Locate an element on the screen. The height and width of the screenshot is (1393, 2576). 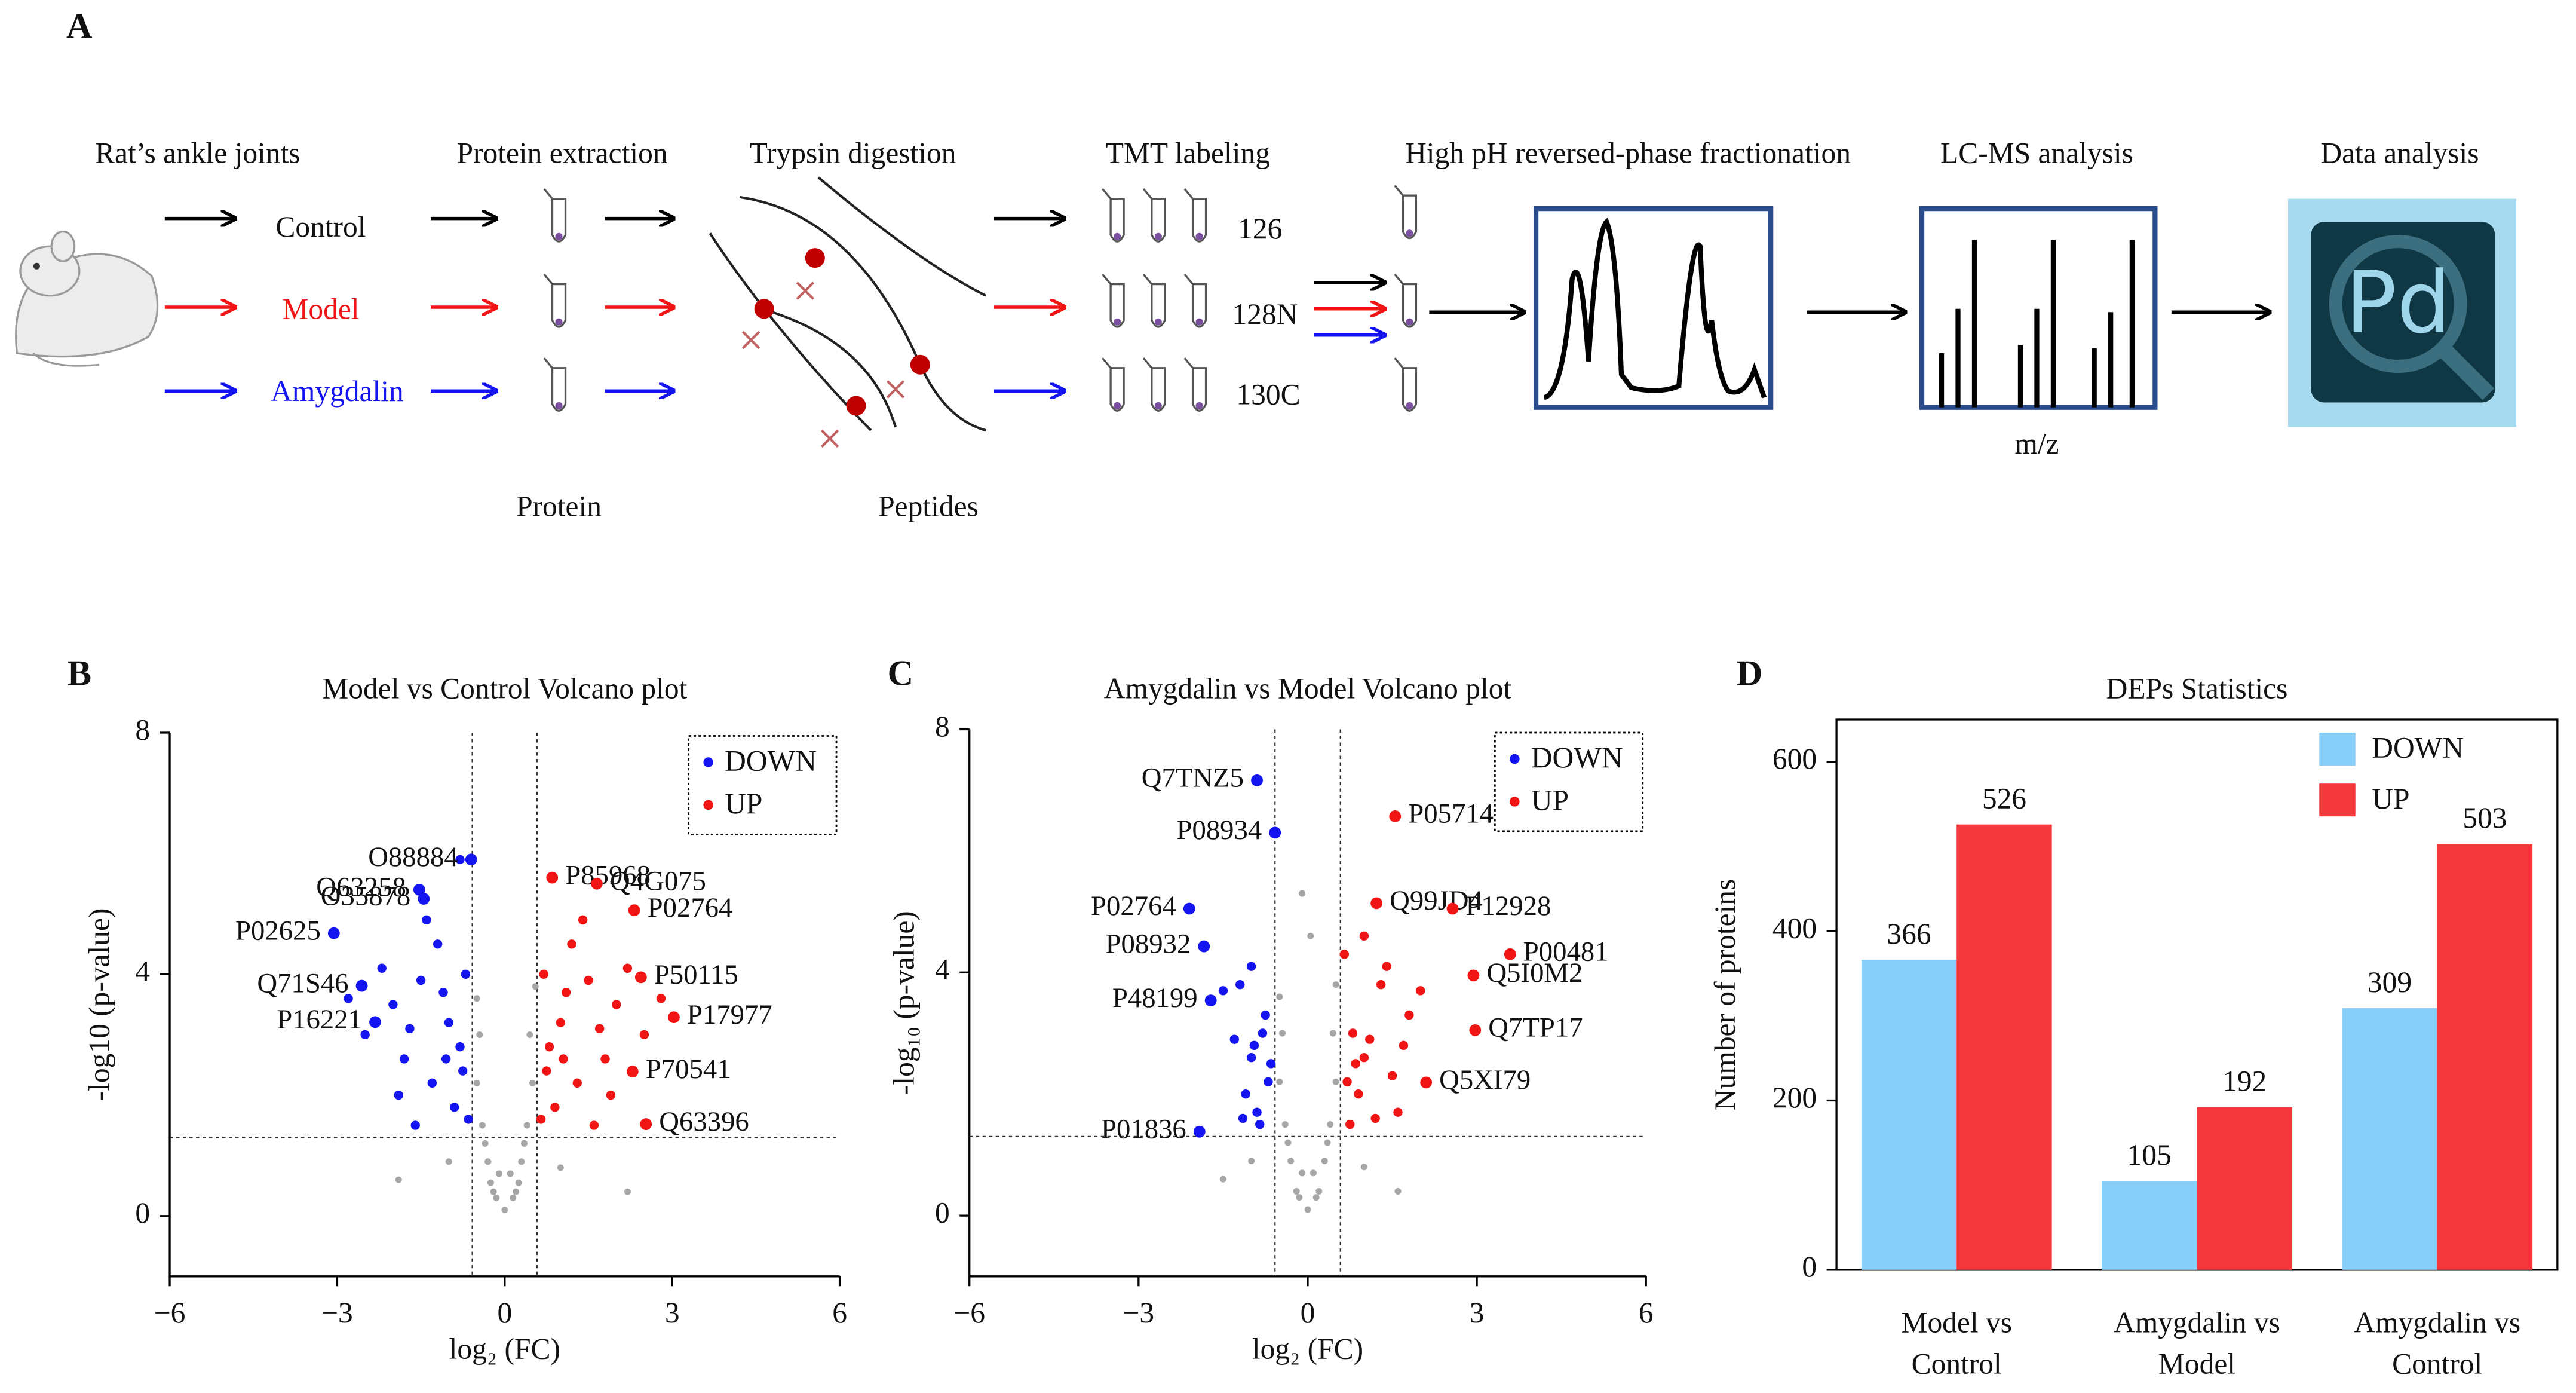
point-label: P70541 is located at coordinates (688, 1069).